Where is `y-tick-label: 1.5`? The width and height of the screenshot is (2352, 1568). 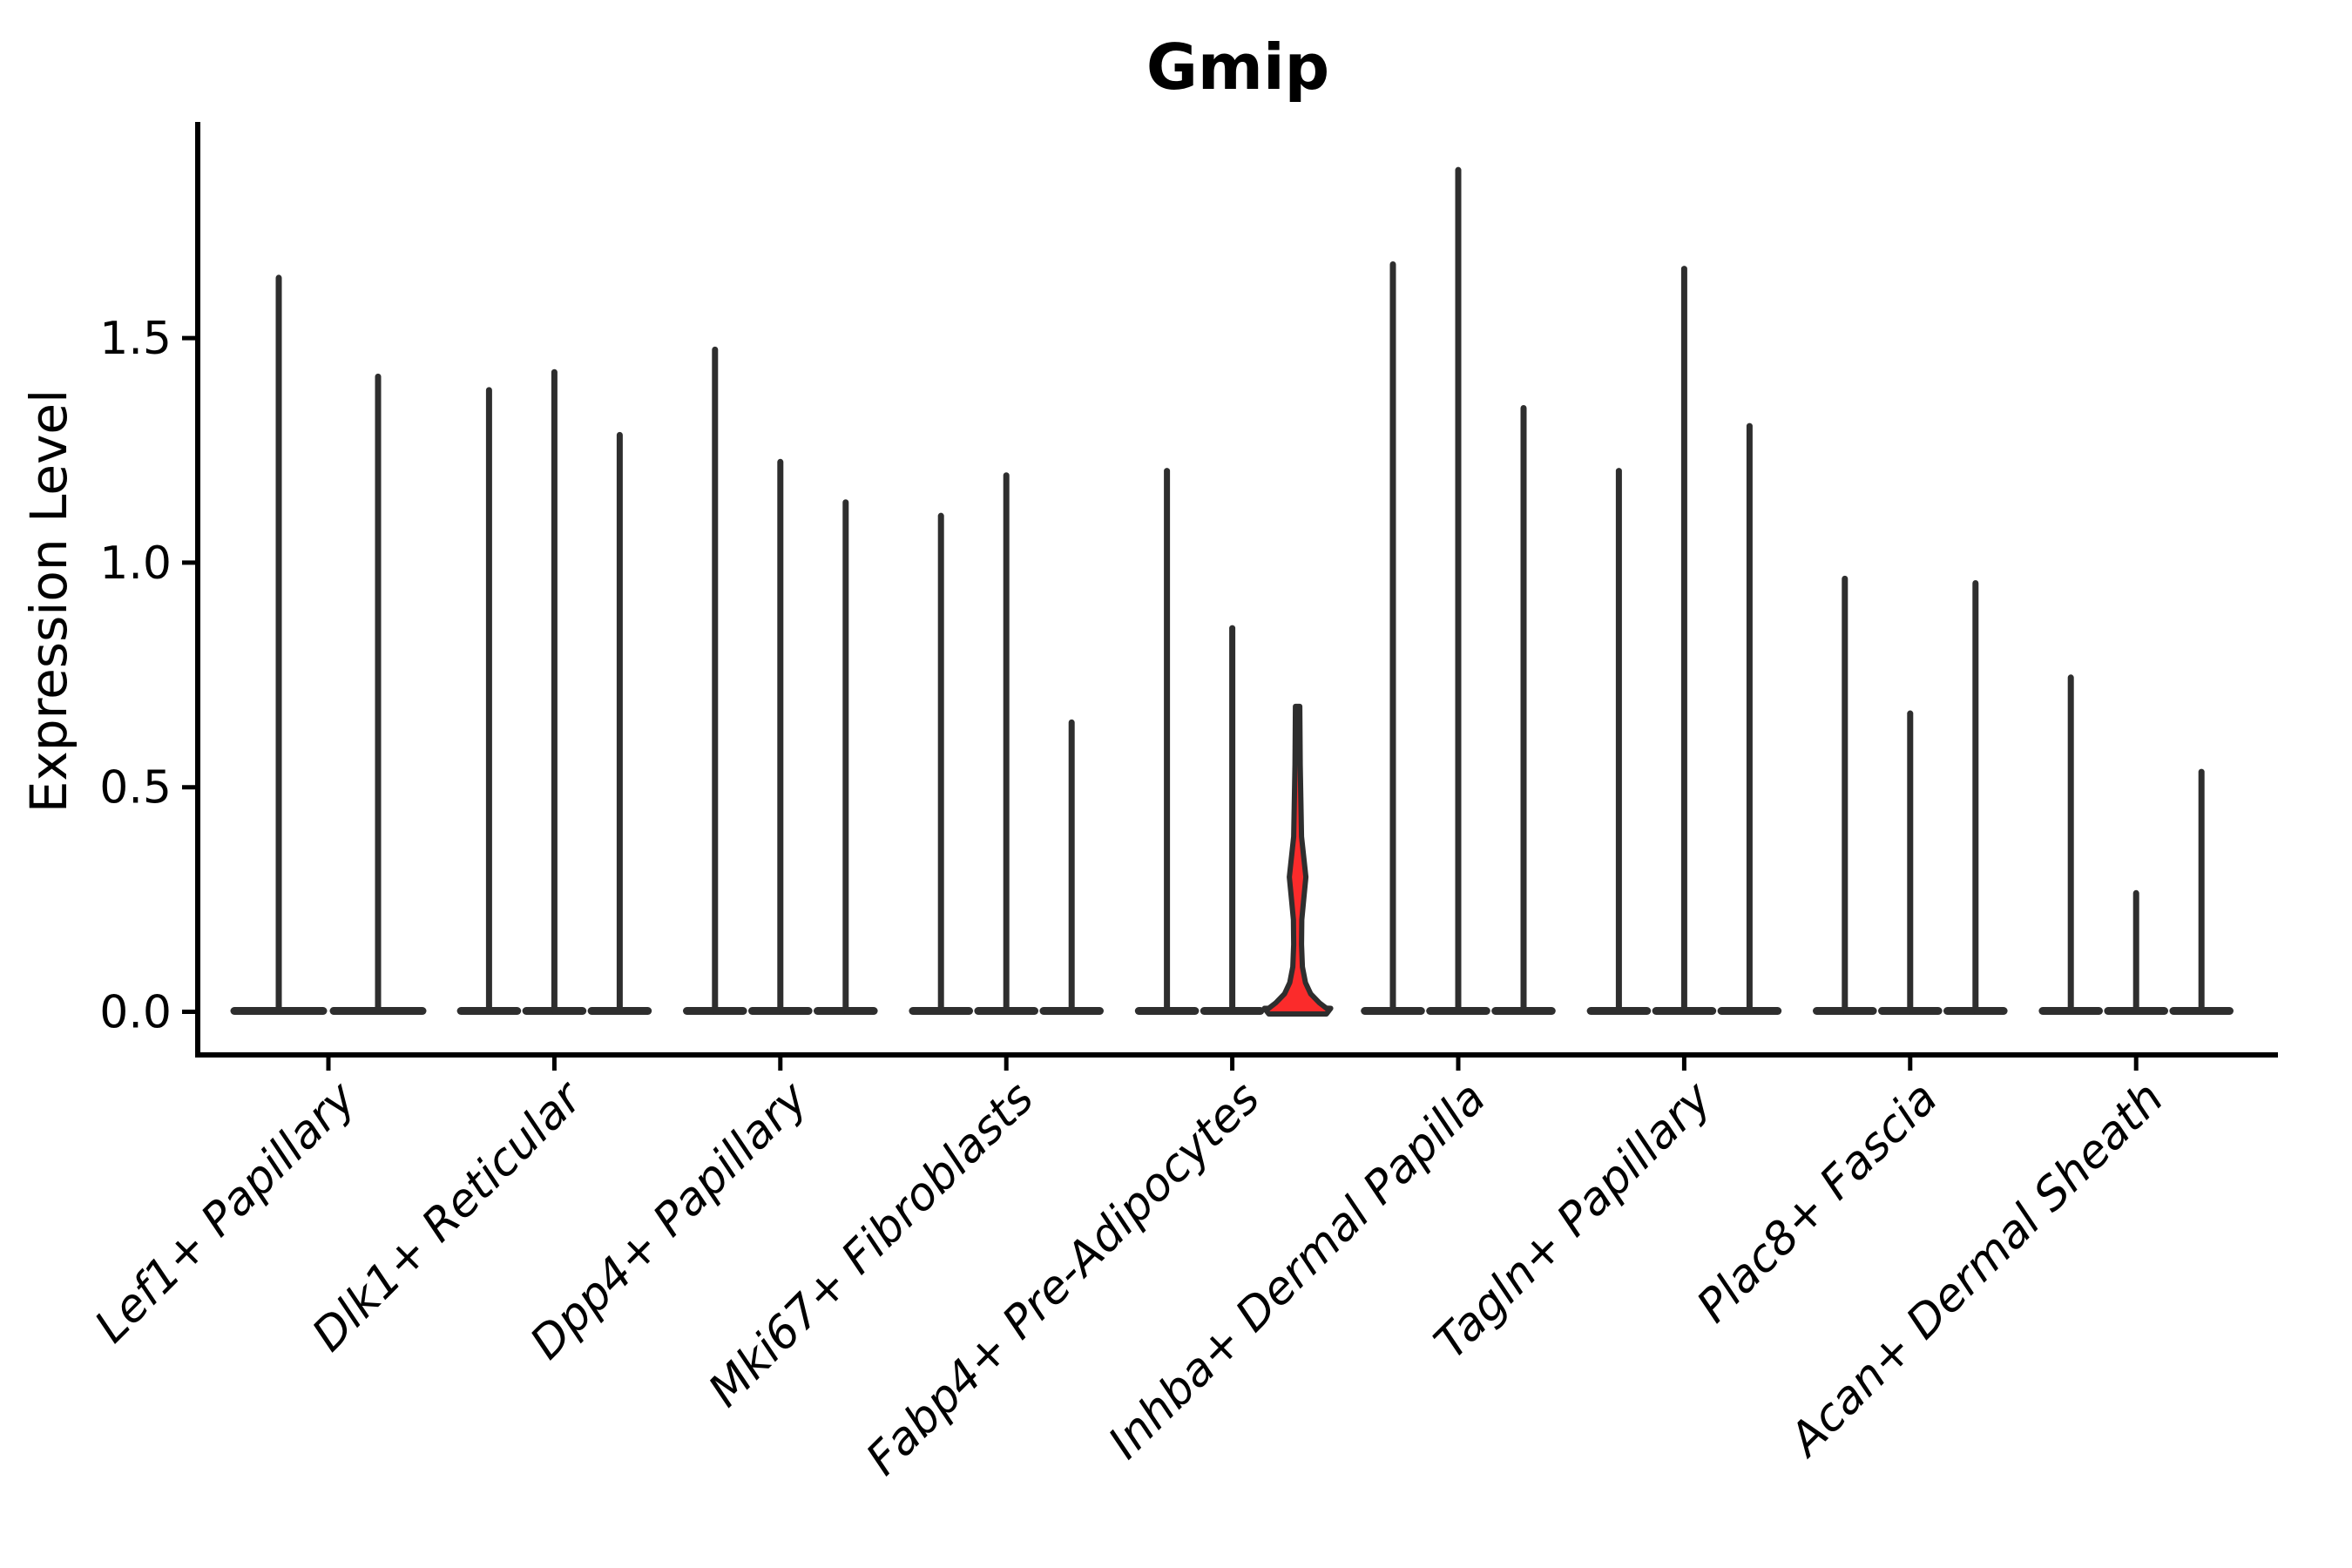 y-tick-label: 1.5 is located at coordinates (135, 339).